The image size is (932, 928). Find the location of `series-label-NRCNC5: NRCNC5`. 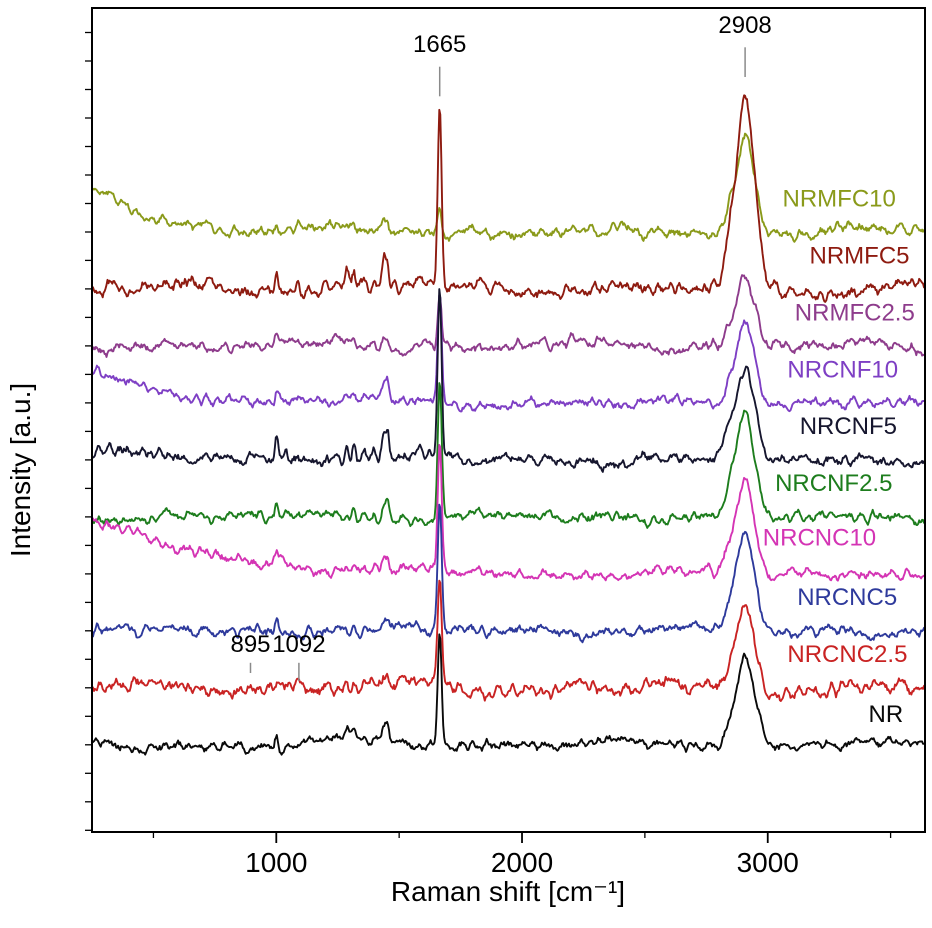

series-label-NRCNC5: NRCNC5 is located at coordinates (847, 597).